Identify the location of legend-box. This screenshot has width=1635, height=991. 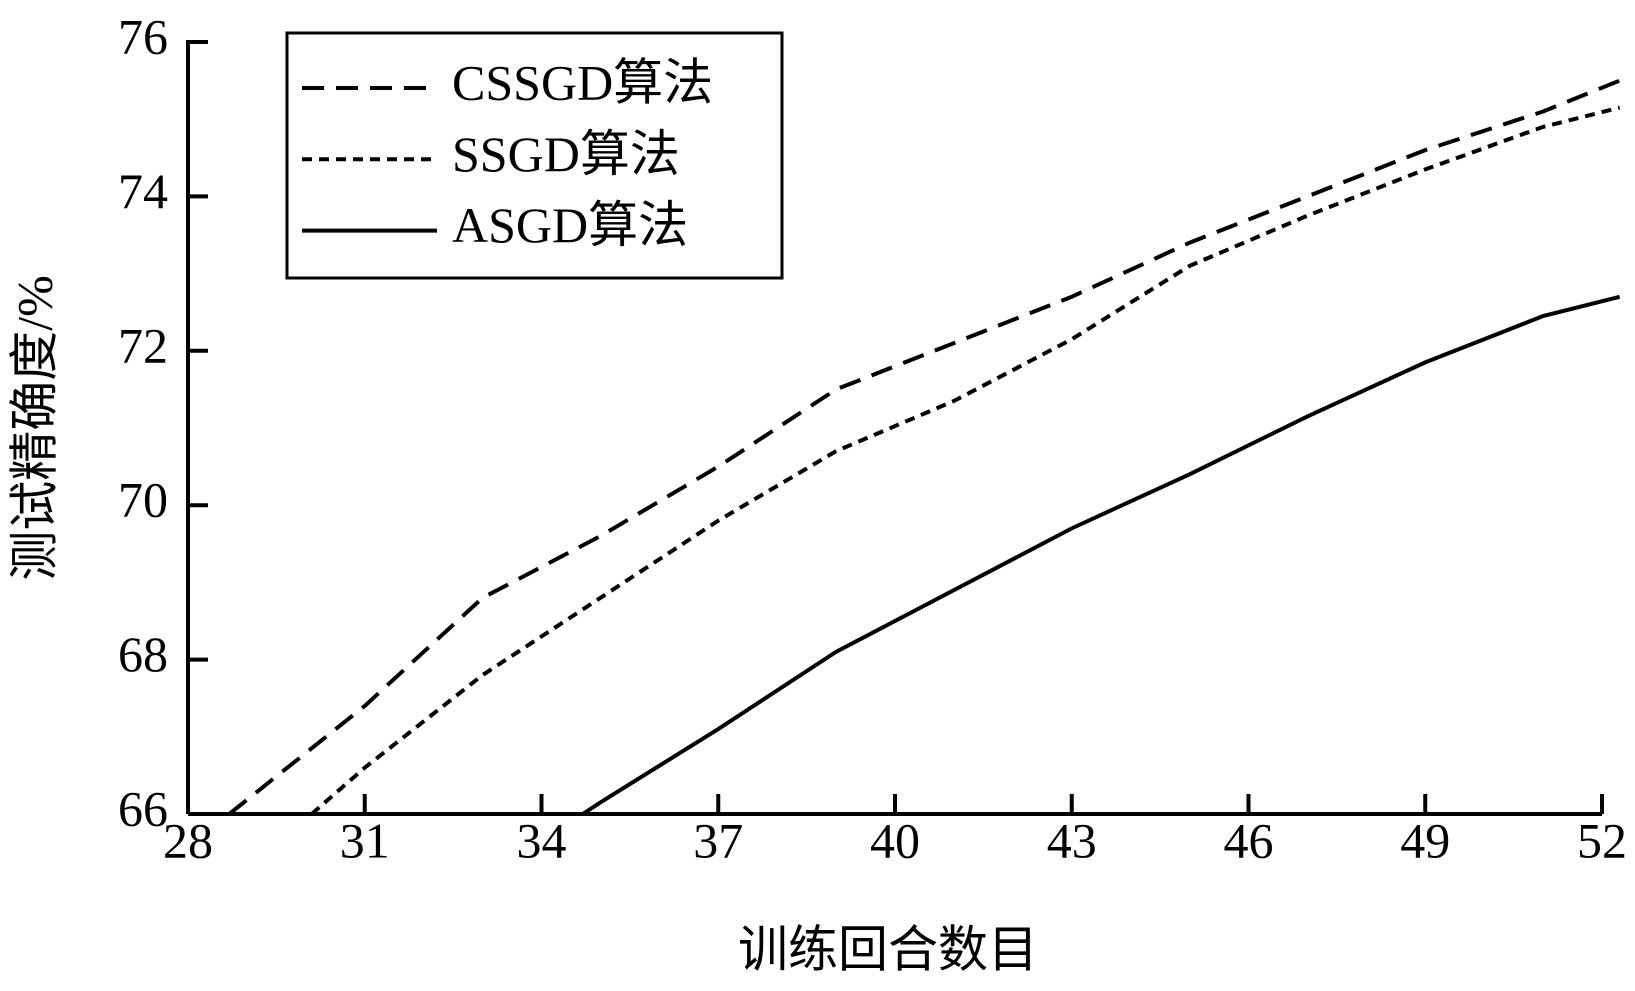
(534, 155).